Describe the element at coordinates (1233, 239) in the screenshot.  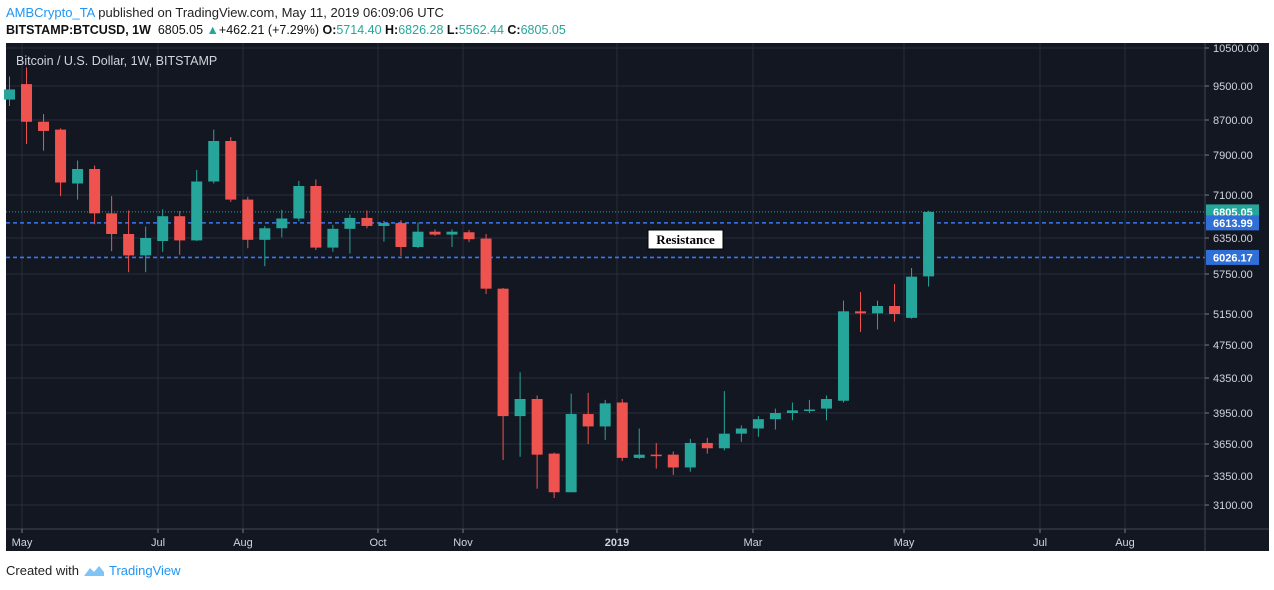
I see `price-tick-label: 6350.00` at that location.